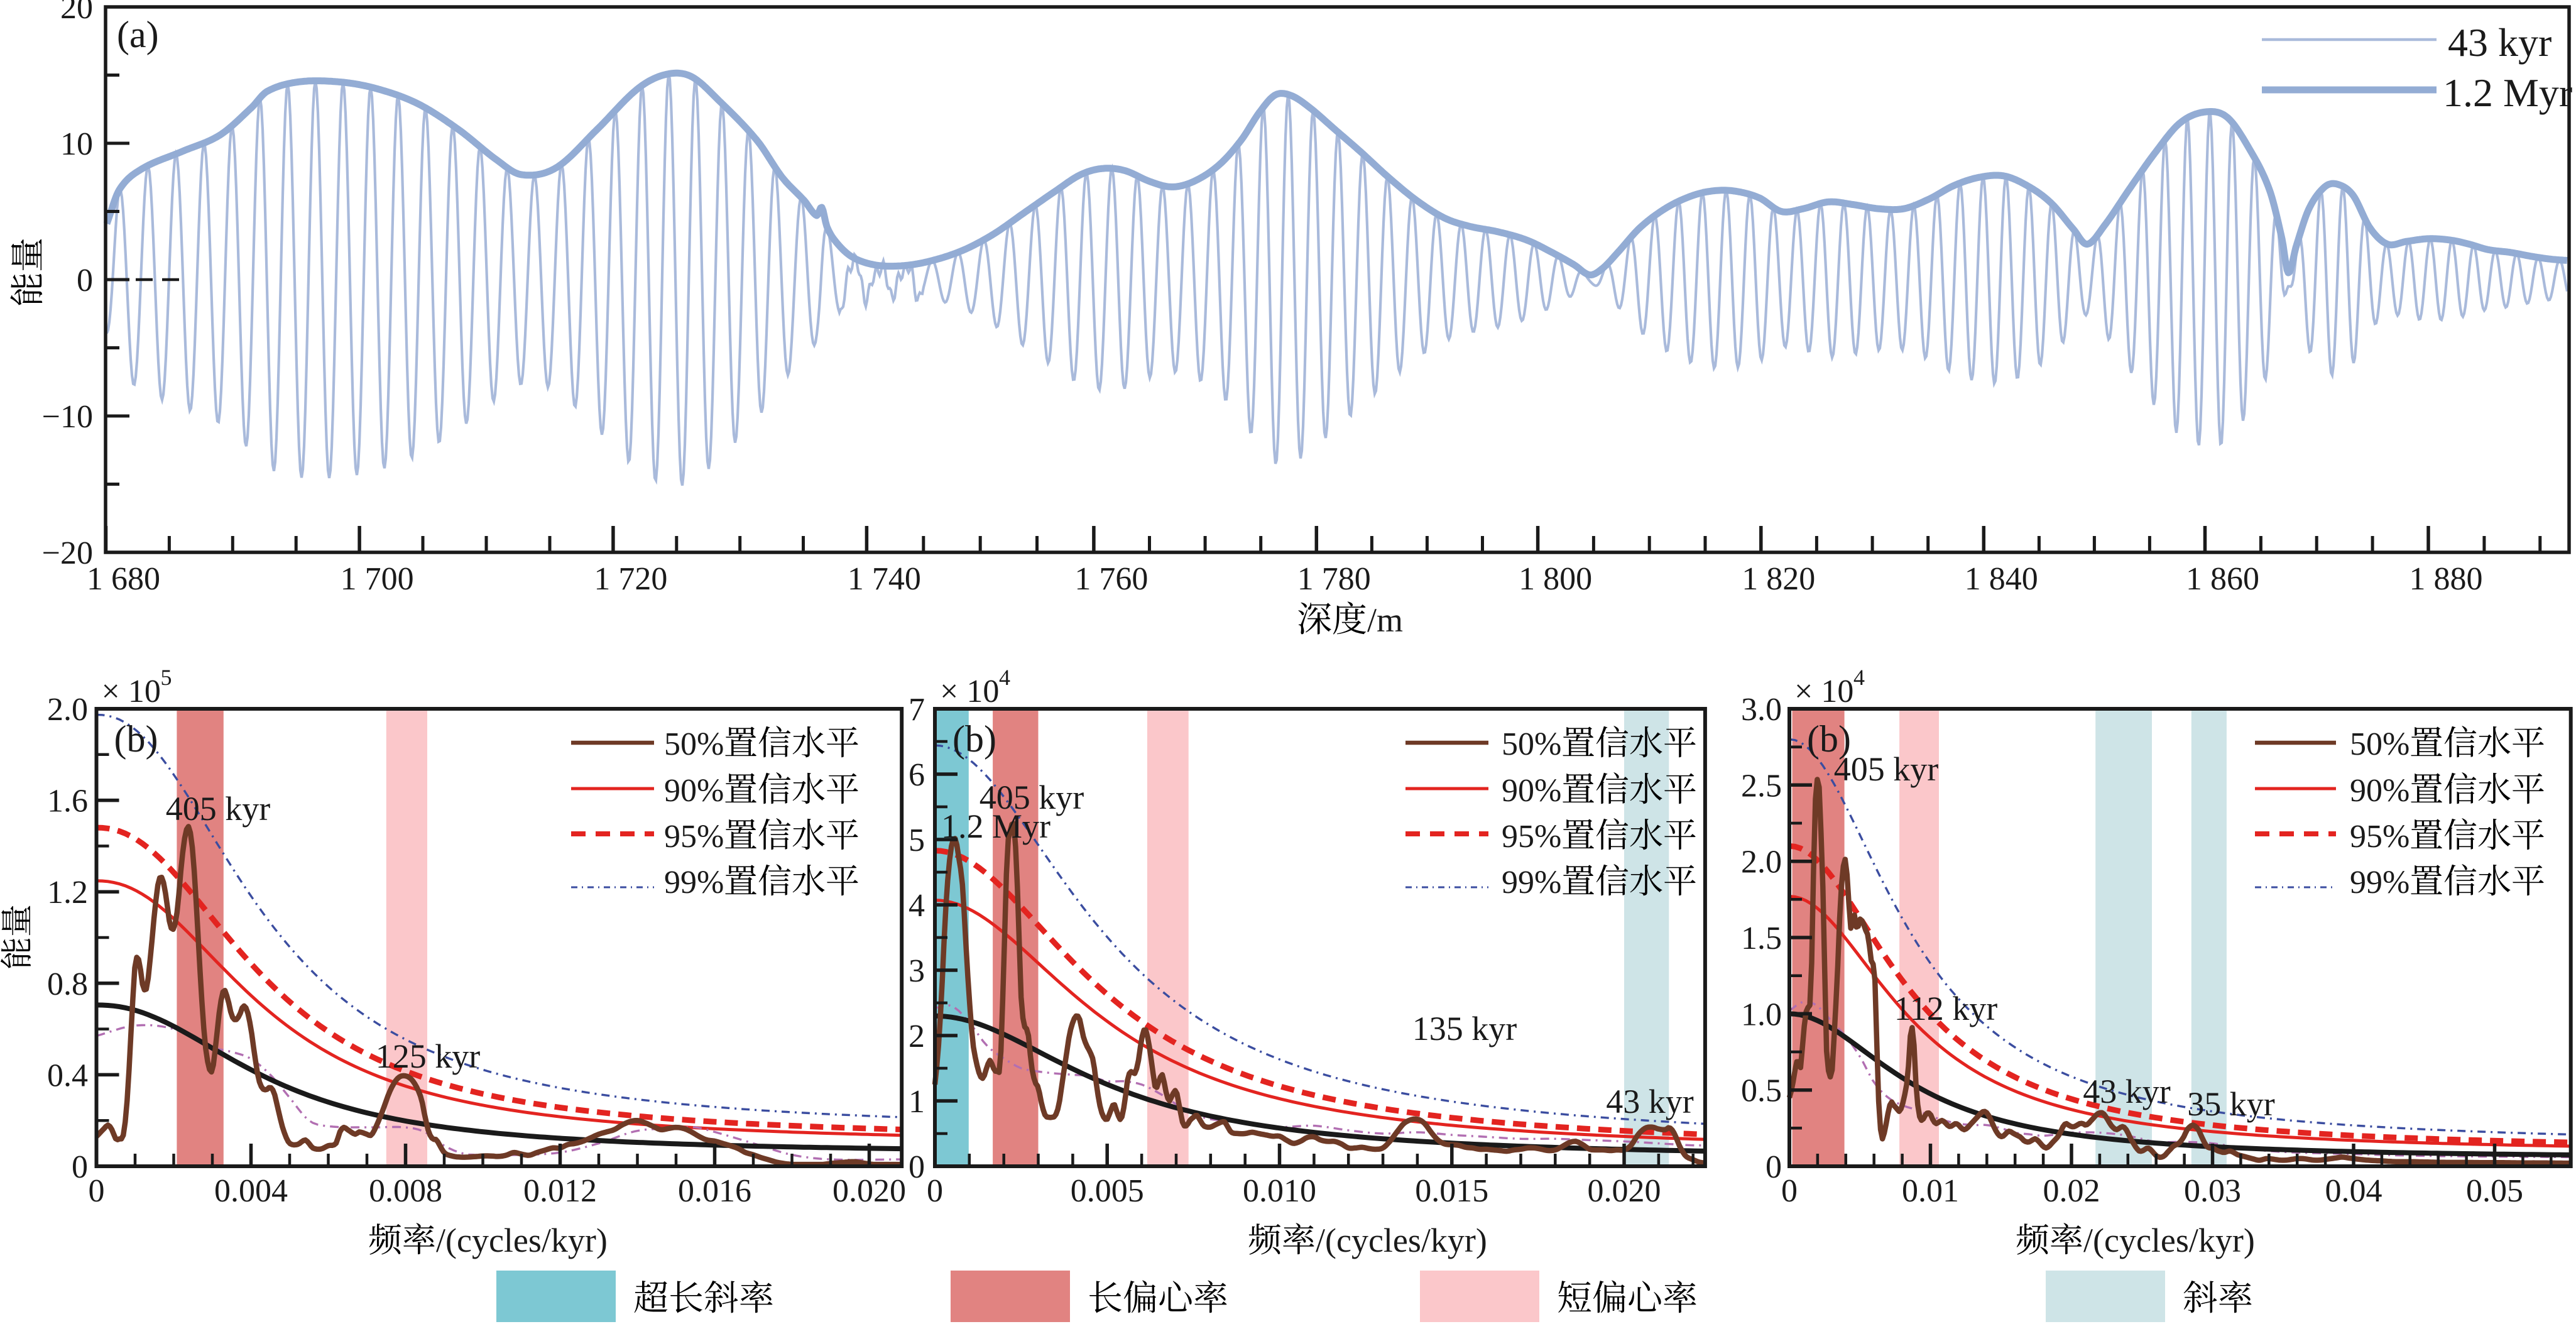 This screenshot has height=1329, width=2576. What do you see at coordinates (67, 1075) in the screenshot?
I see `svg-text: 0.4` at bounding box center [67, 1075].